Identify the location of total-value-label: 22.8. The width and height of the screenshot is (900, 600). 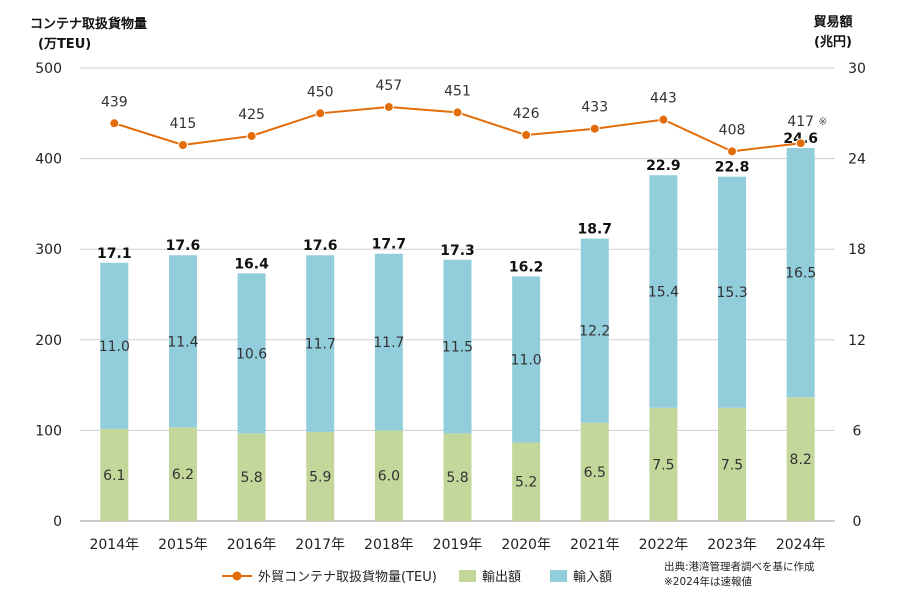
(732, 168).